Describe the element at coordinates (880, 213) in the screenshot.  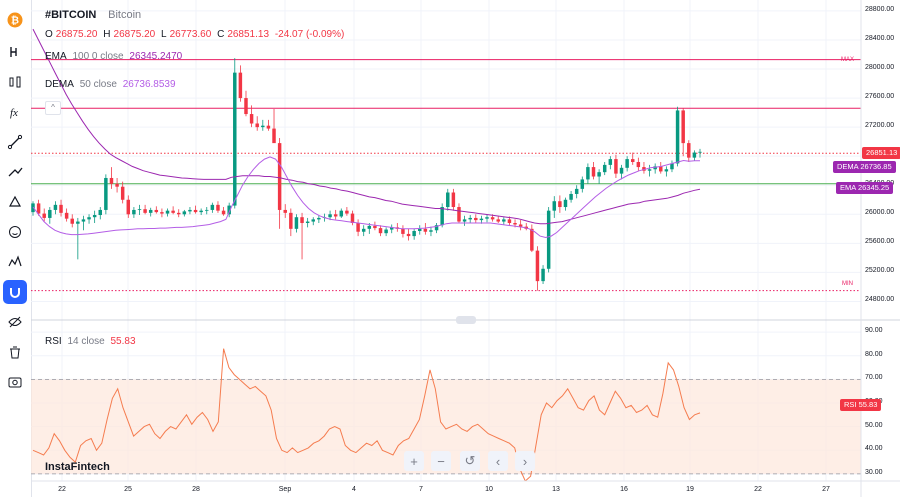
I see `y-tick-label: 26000.00` at that location.